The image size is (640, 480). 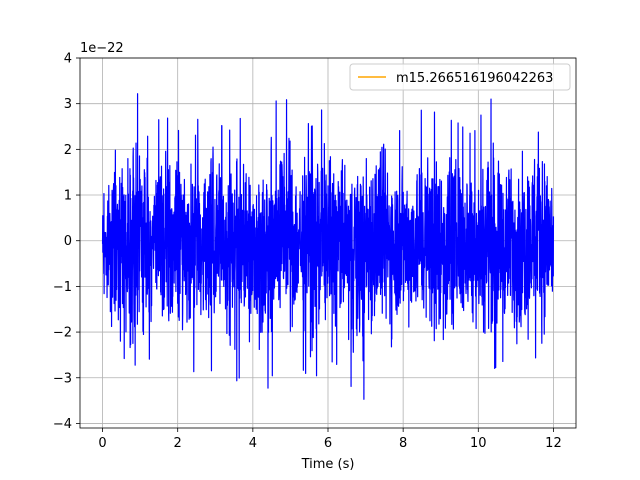 I want to click on y-axis: −4 −3 −2 −1 0 1 2 3 4, so click(x=66, y=242).